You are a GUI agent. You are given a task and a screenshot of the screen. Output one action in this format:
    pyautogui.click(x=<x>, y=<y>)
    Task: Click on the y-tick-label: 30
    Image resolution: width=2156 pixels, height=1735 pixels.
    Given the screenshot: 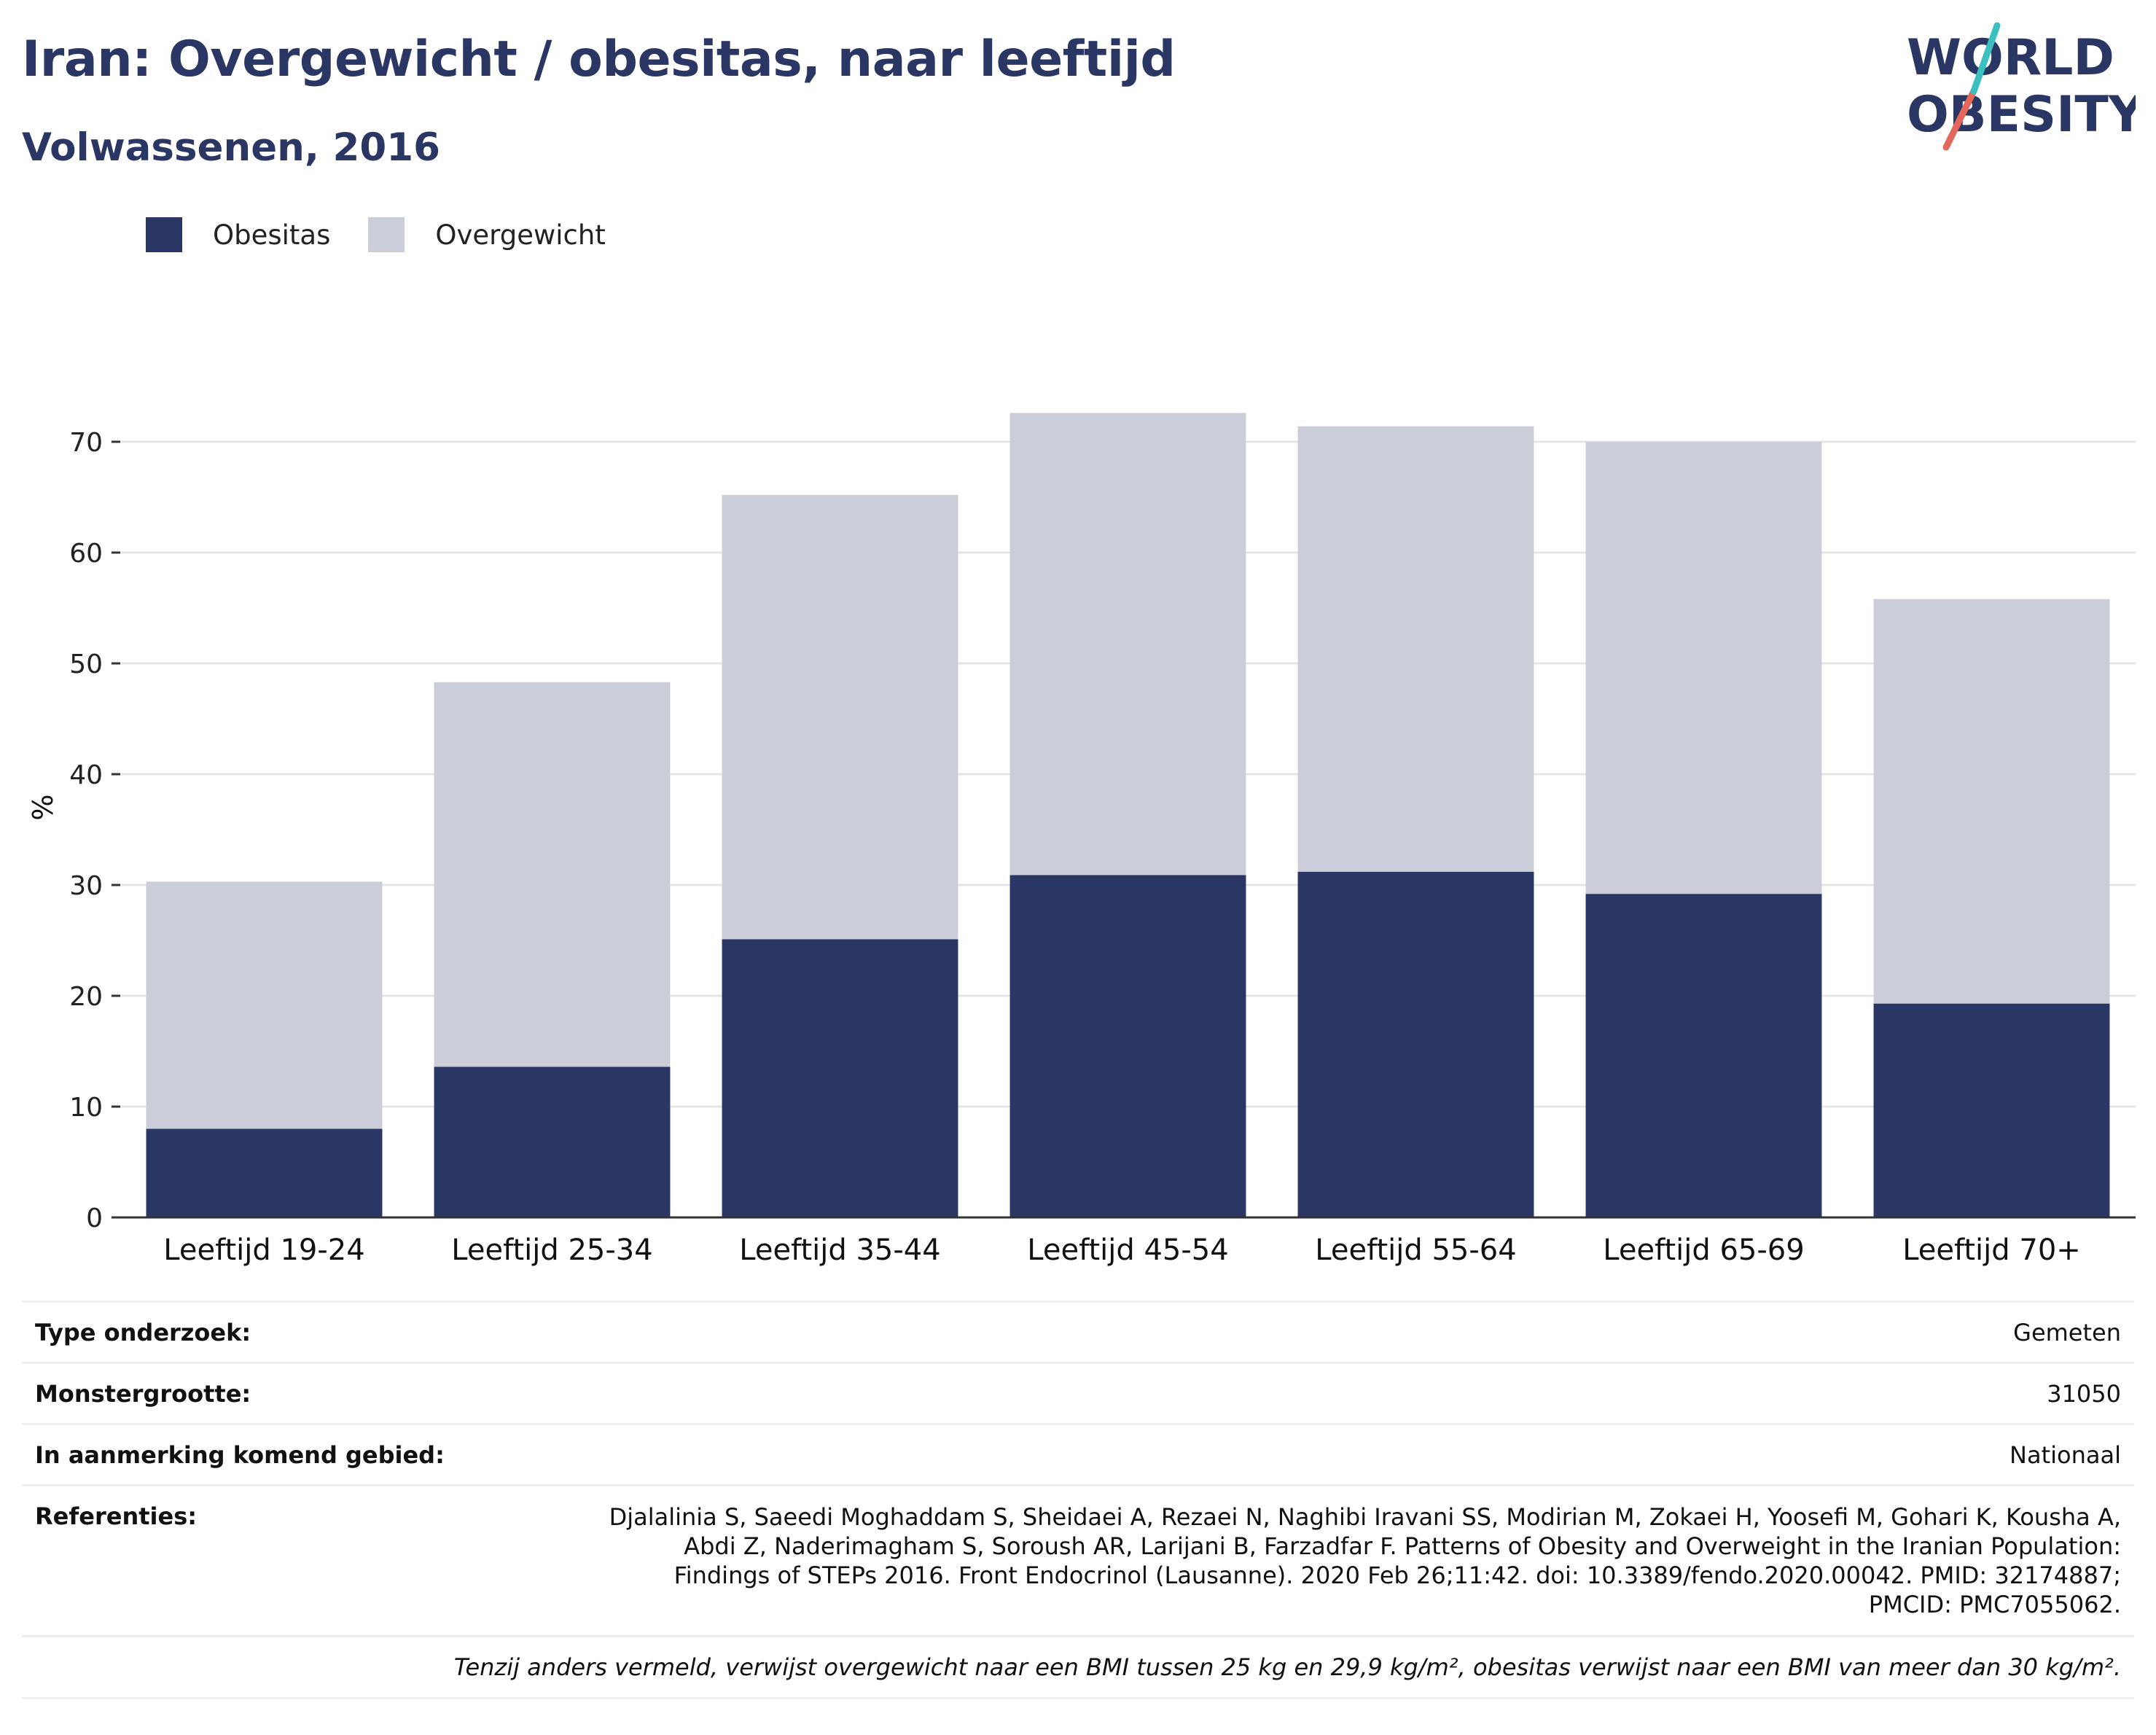 What is the action you would take?
    pyautogui.click(x=86, y=886)
    